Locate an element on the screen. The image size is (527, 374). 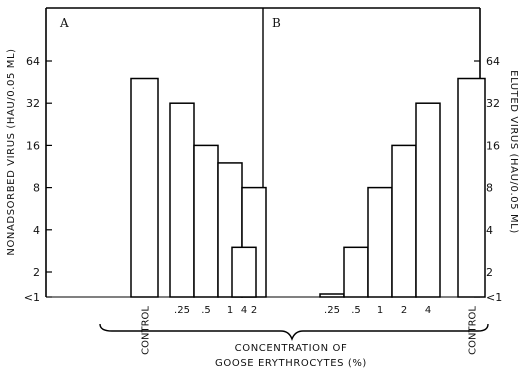
y-tick-label-right: 16 is located at coordinates (493, 145).